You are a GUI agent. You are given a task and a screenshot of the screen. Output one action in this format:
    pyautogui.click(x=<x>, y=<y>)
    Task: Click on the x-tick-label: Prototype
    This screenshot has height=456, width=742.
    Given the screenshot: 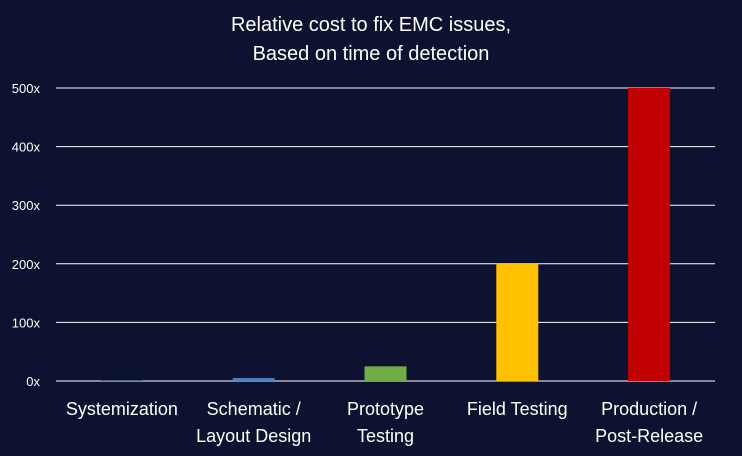 What is the action you would take?
    pyautogui.click(x=385, y=409)
    